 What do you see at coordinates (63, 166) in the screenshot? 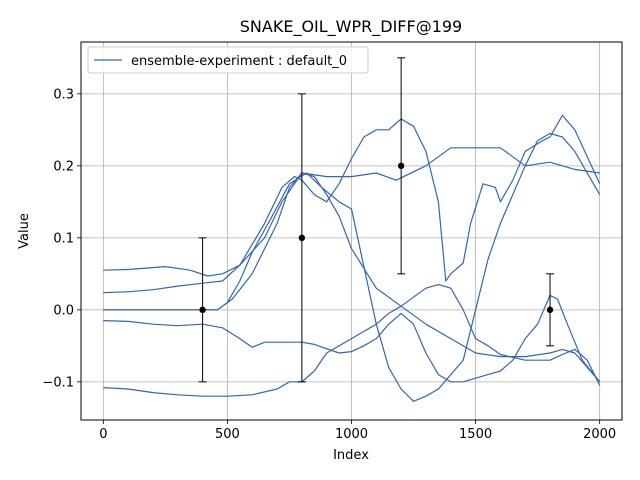
I see `y-tick-label: 0.2` at bounding box center [63, 166].